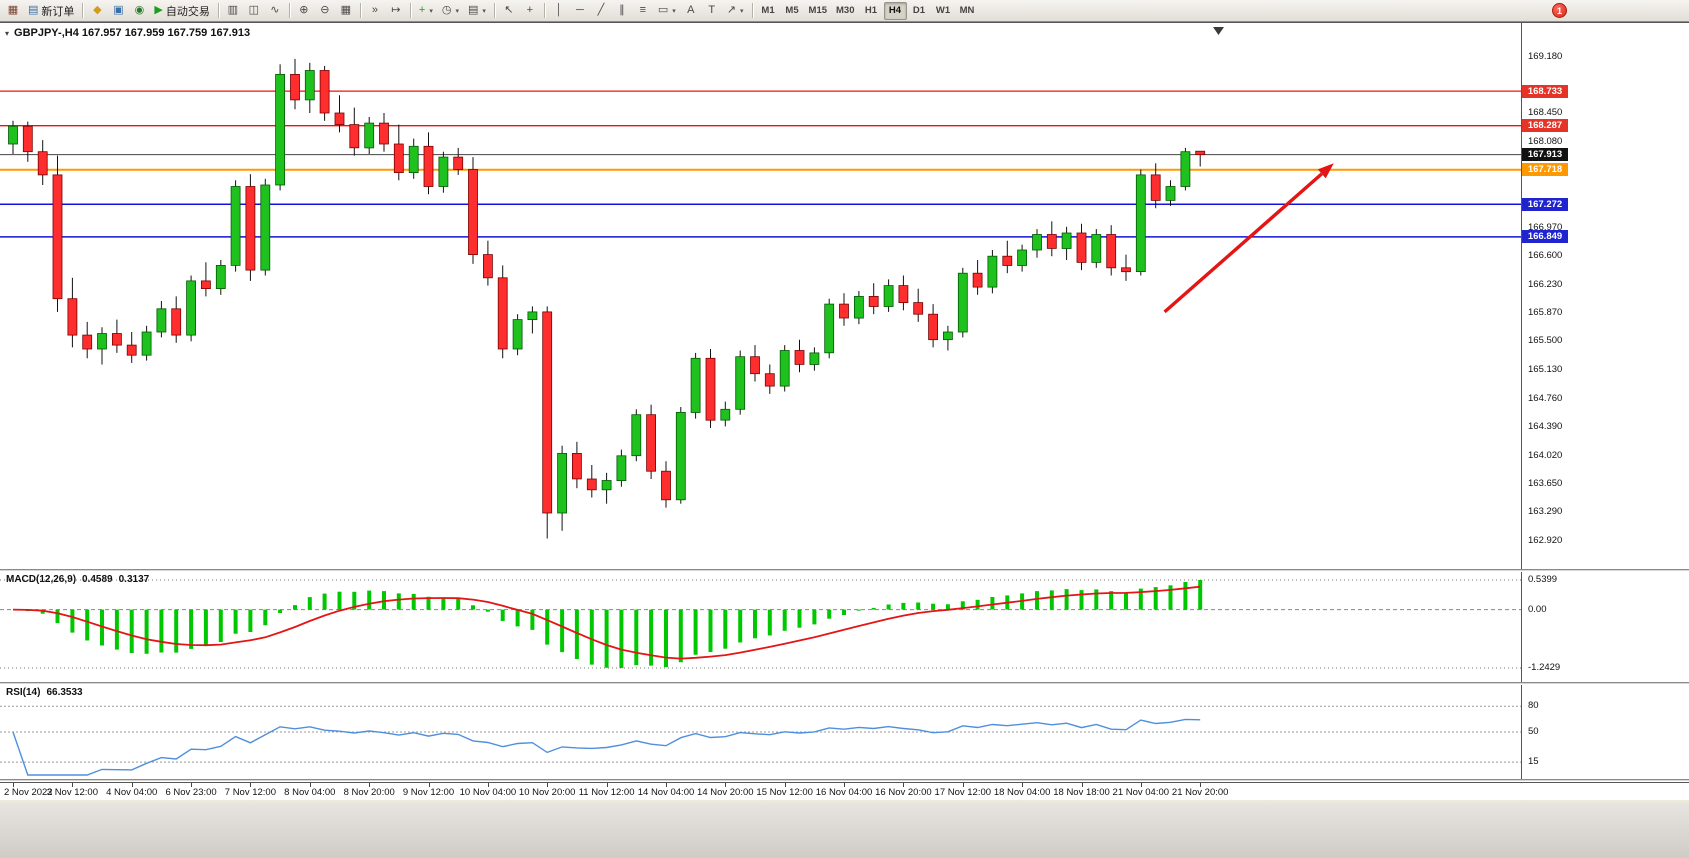  What do you see at coordinates (1545, 427) in the screenshot?
I see `price-axis-label: 164.390` at bounding box center [1545, 427].